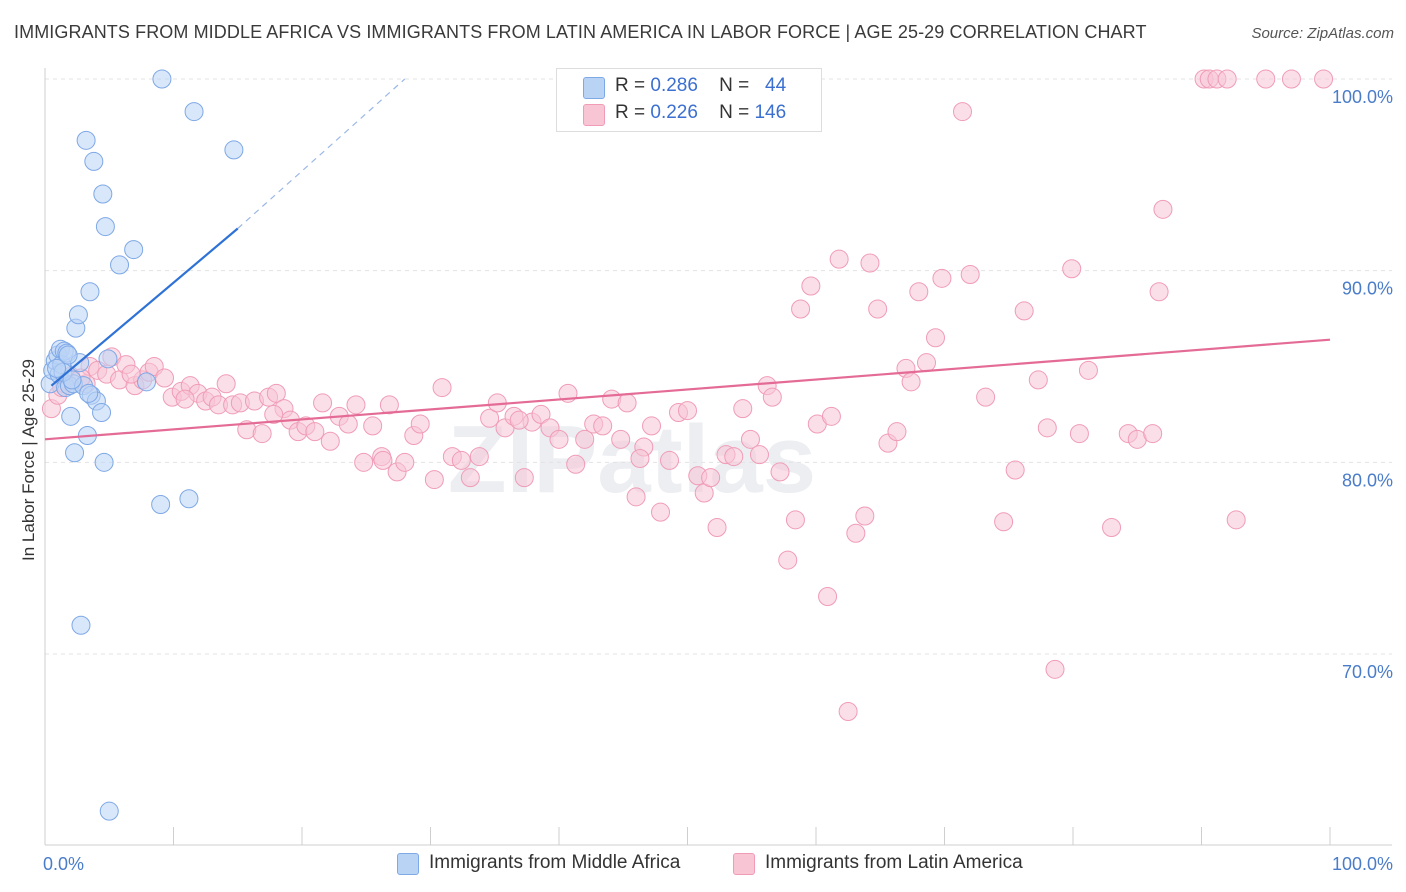  Describe the element at coordinates (689, 100) in the screenshot. I see `correlation-legend: R = 0.286 N = 44 R = 0.226 N = 146` at that location.